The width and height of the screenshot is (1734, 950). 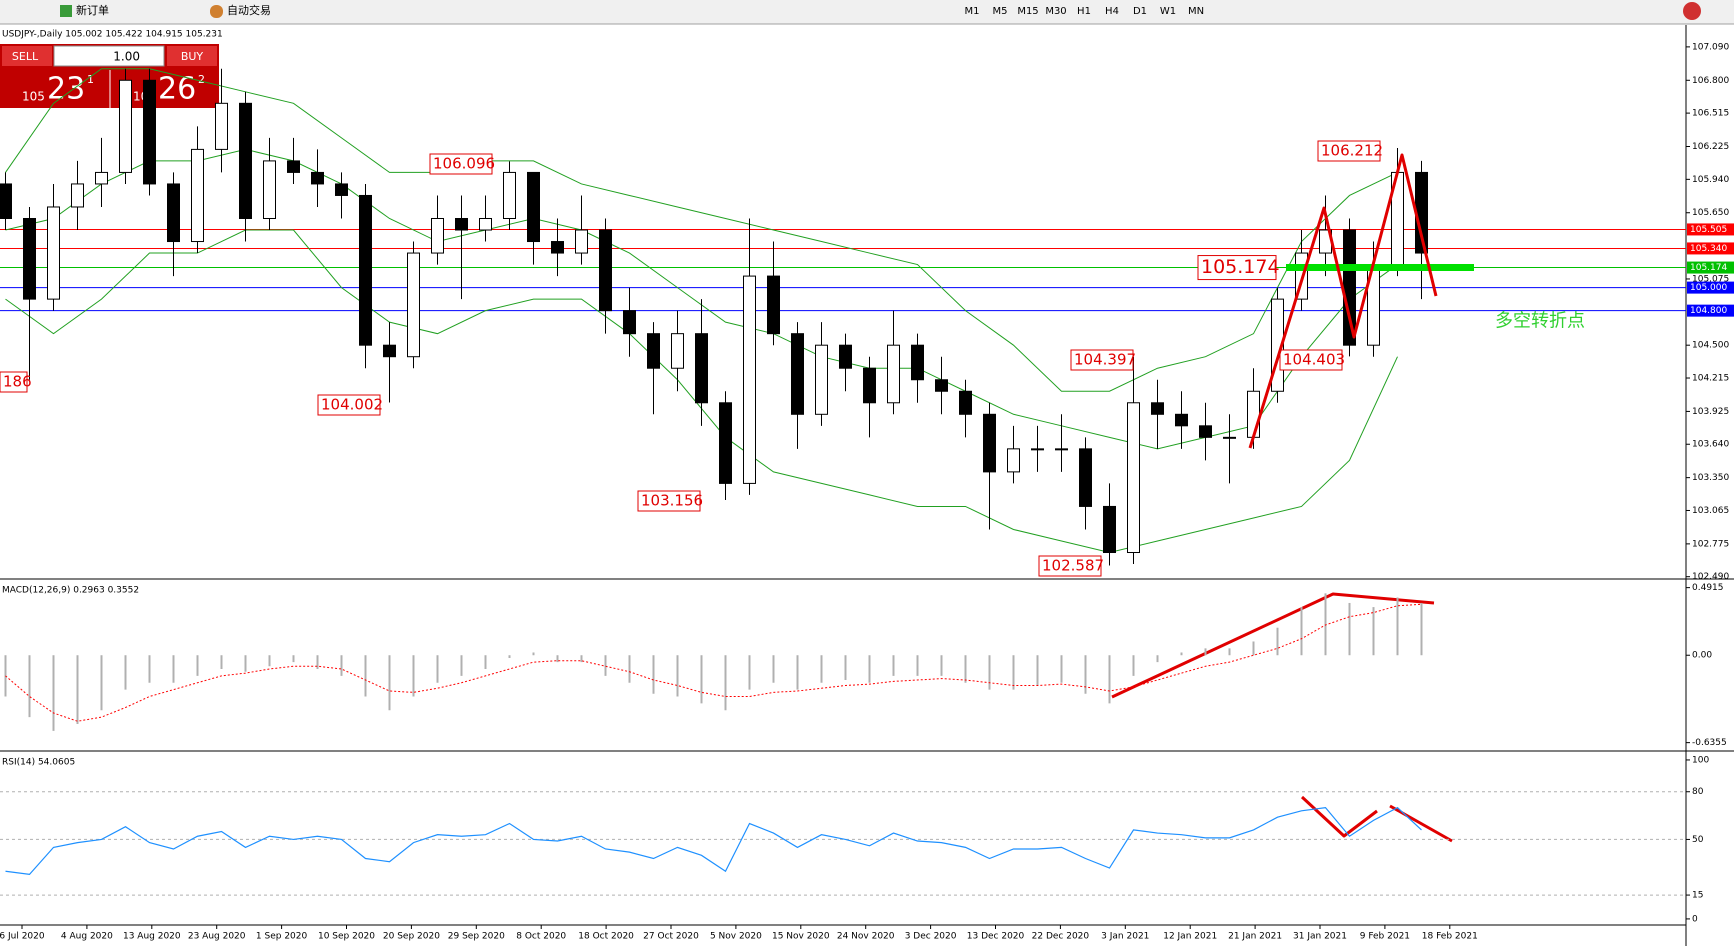 I want to click on y-tick-label: -0.6355, so click(x=1709, y=743).